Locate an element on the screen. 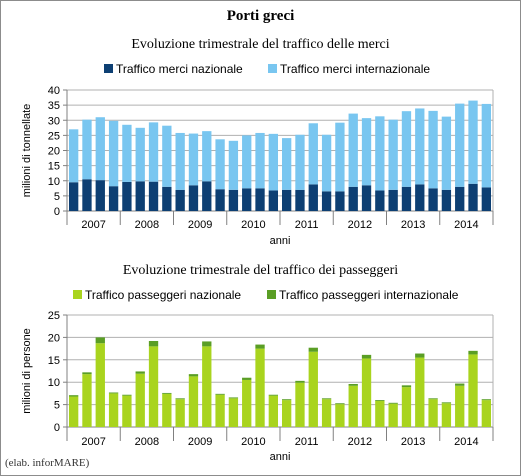 The width and height of the screenshot is (521, 476). merci-y-tick-label: 25 is located at coordinates (54, 136).